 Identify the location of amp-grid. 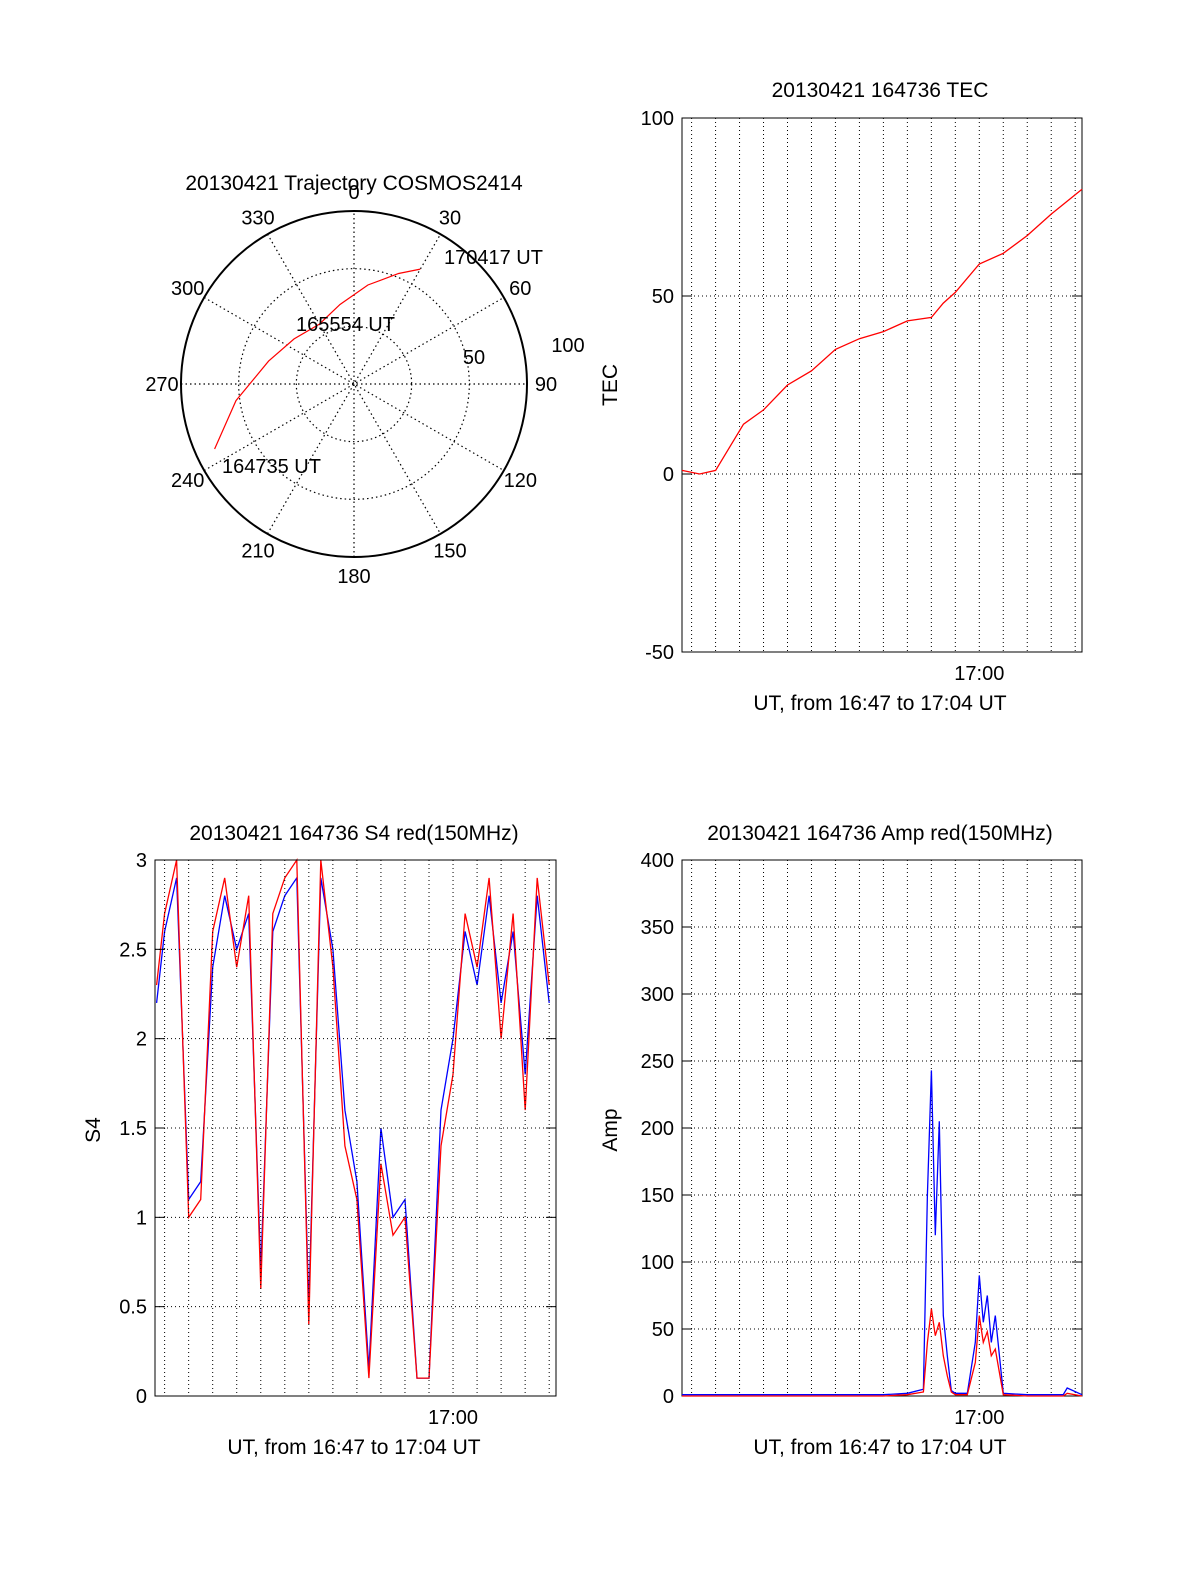
(882, 1128).